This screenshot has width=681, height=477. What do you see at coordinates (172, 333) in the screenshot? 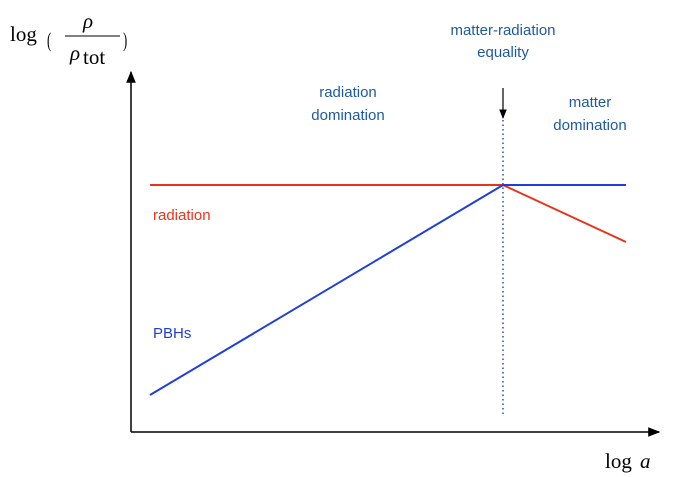
I see `curve-label: PBHs` at bounding box center [172, 333].